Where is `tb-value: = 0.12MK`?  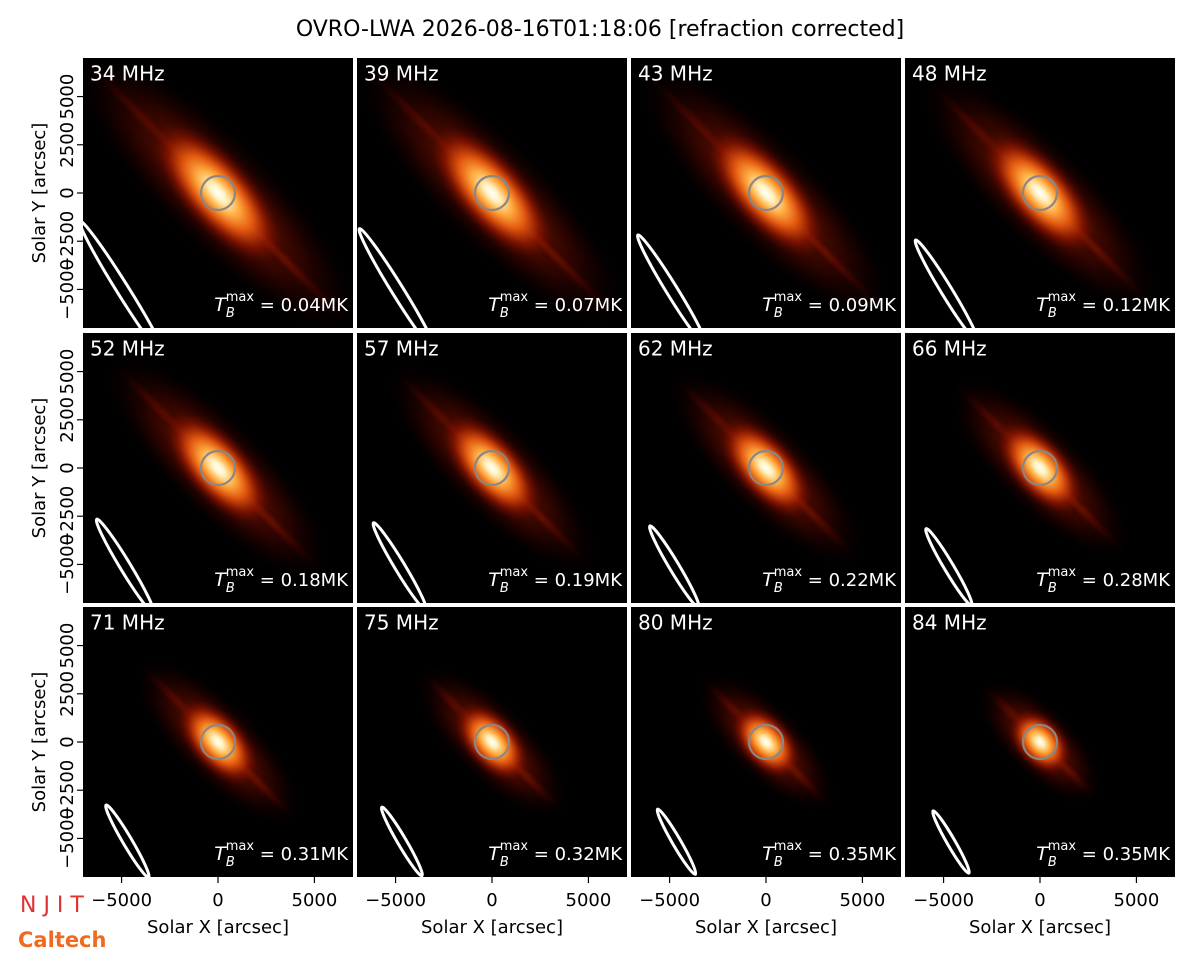
tb-value: = 0.12MK is located at coordinates (1123, 305).